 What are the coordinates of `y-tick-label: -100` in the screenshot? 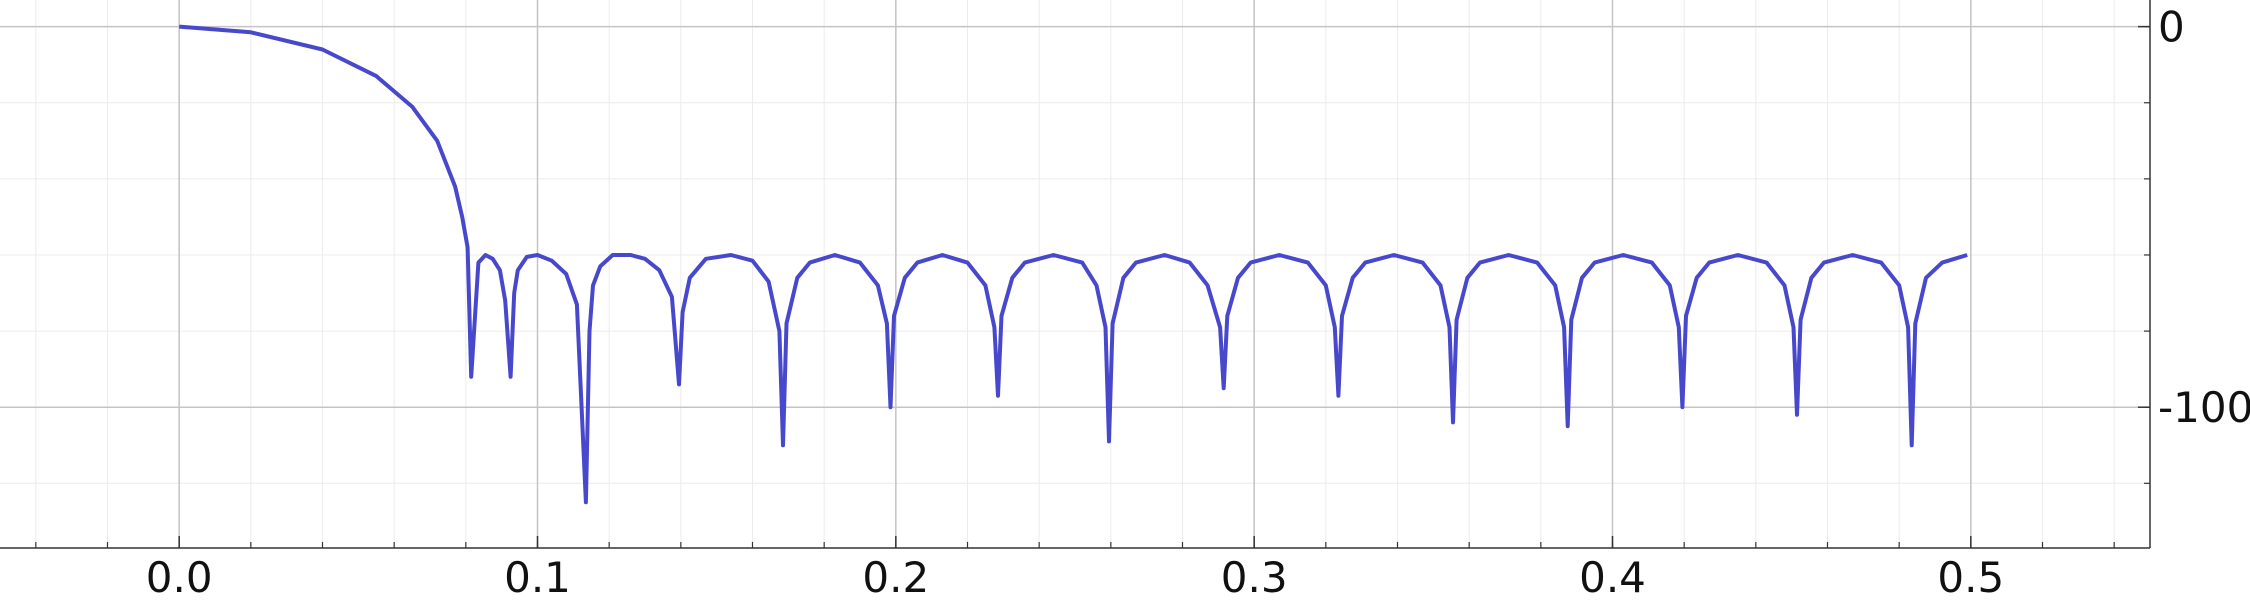 It's located at (2204, 407).